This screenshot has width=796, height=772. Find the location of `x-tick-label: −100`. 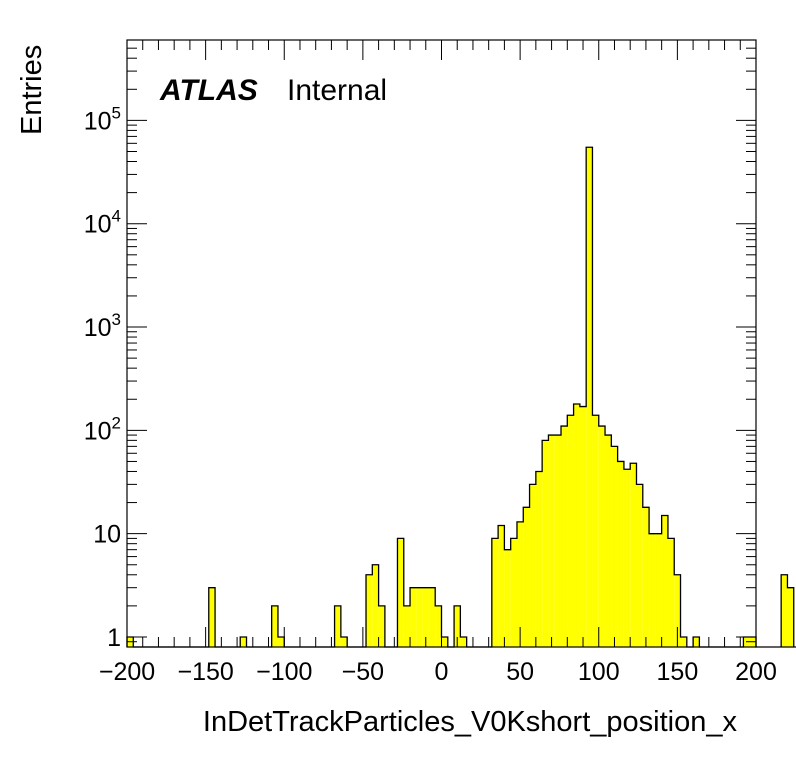

x-tick-label: −100 is located at coordinates (284, 672).